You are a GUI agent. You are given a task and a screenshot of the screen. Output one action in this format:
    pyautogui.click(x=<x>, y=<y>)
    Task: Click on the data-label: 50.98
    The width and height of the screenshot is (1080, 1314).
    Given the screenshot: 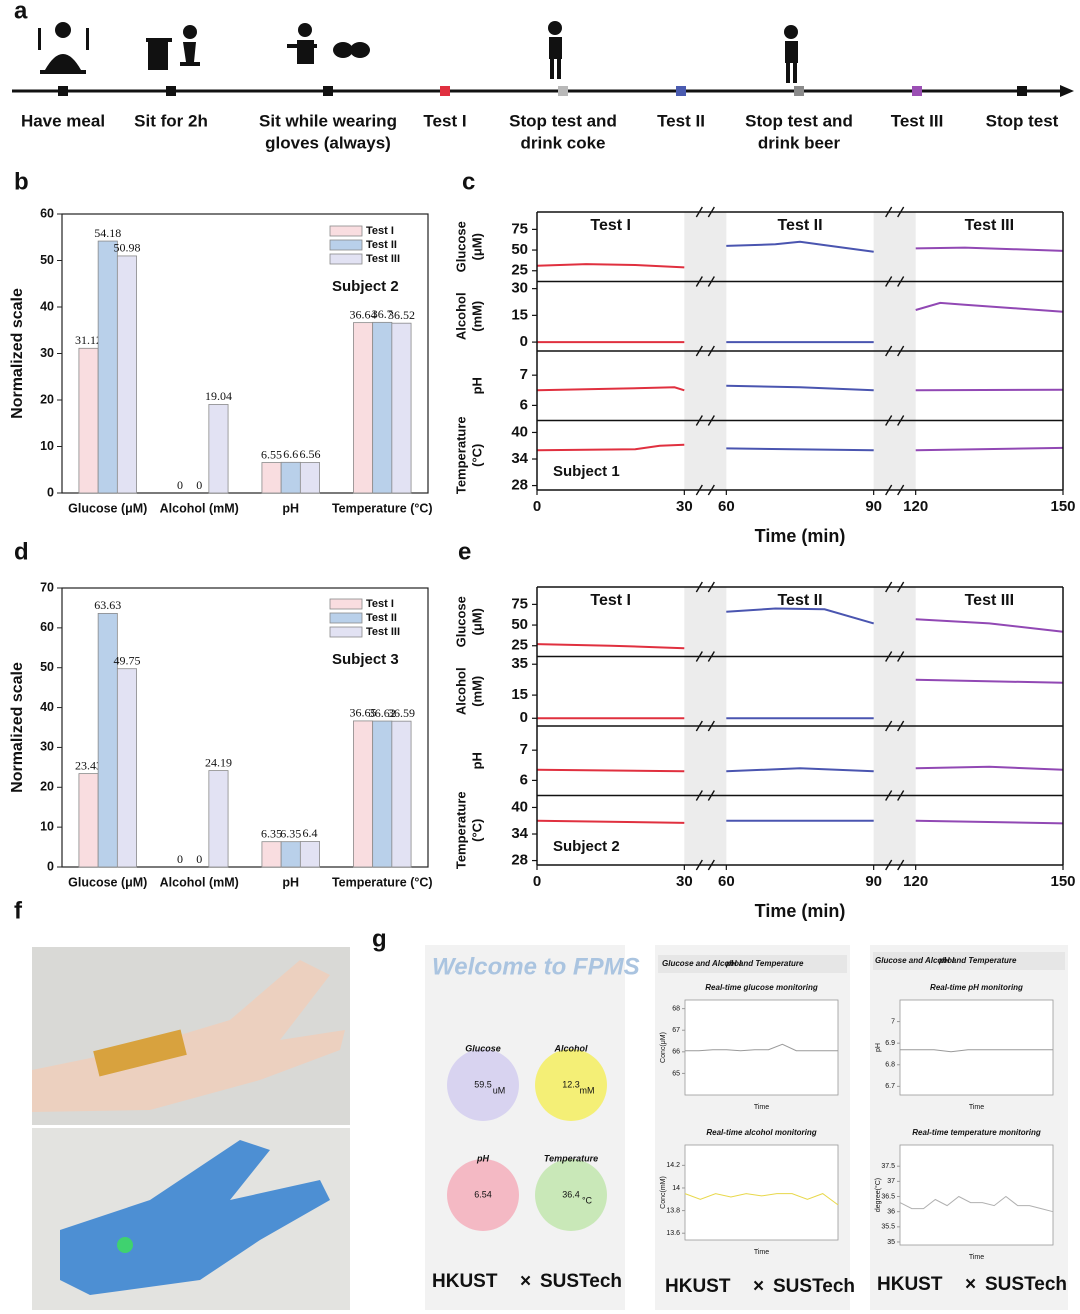 What is the action you would take?
    pyautogui.click(x=126, y=248)
    